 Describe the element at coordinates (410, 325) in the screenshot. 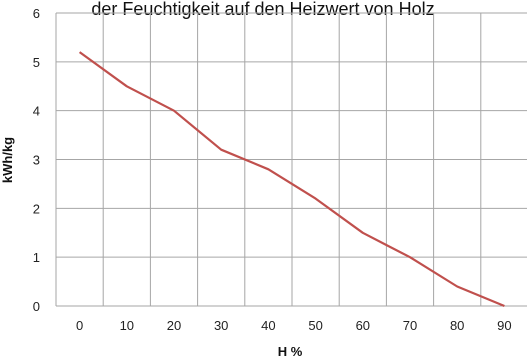

I see `x-tick-label: 70` at that location.